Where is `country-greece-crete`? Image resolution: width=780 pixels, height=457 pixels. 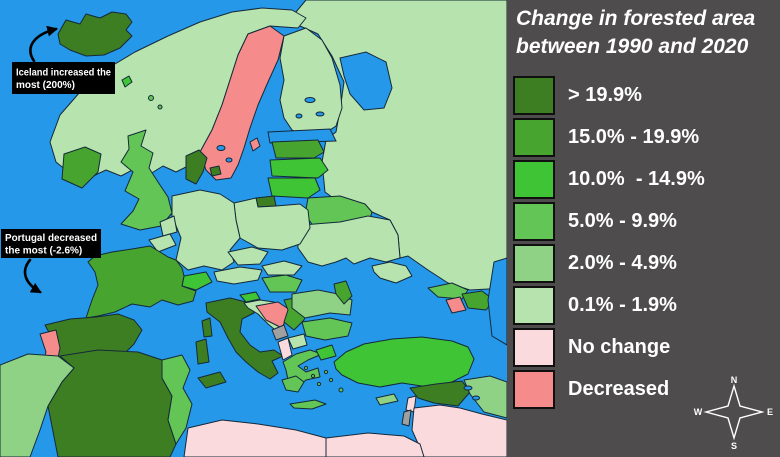
country-greece-crete is located at coordinates (308, 404).